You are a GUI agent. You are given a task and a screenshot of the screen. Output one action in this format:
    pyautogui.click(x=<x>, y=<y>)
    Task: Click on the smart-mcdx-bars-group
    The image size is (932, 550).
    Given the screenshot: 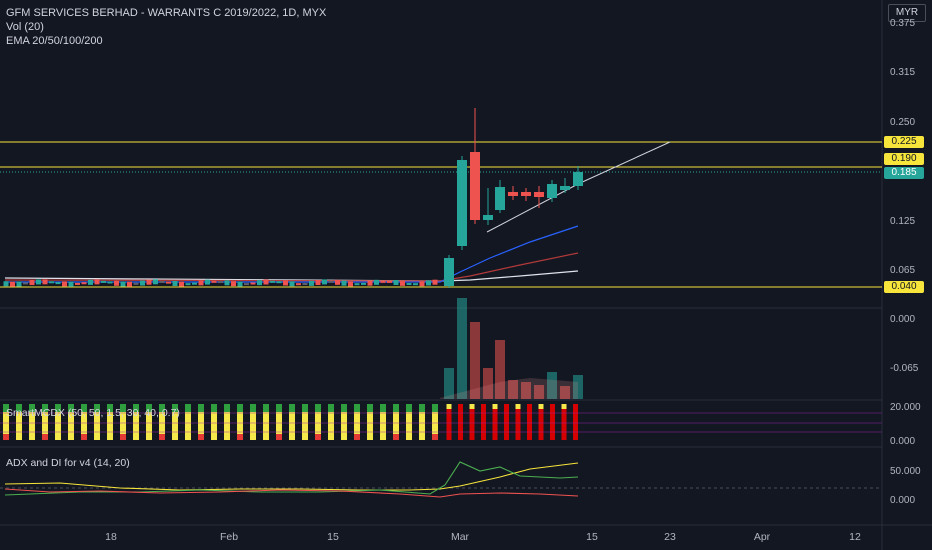 What is the action you would take?
    pyautogui.click(x=290, y=422)
    